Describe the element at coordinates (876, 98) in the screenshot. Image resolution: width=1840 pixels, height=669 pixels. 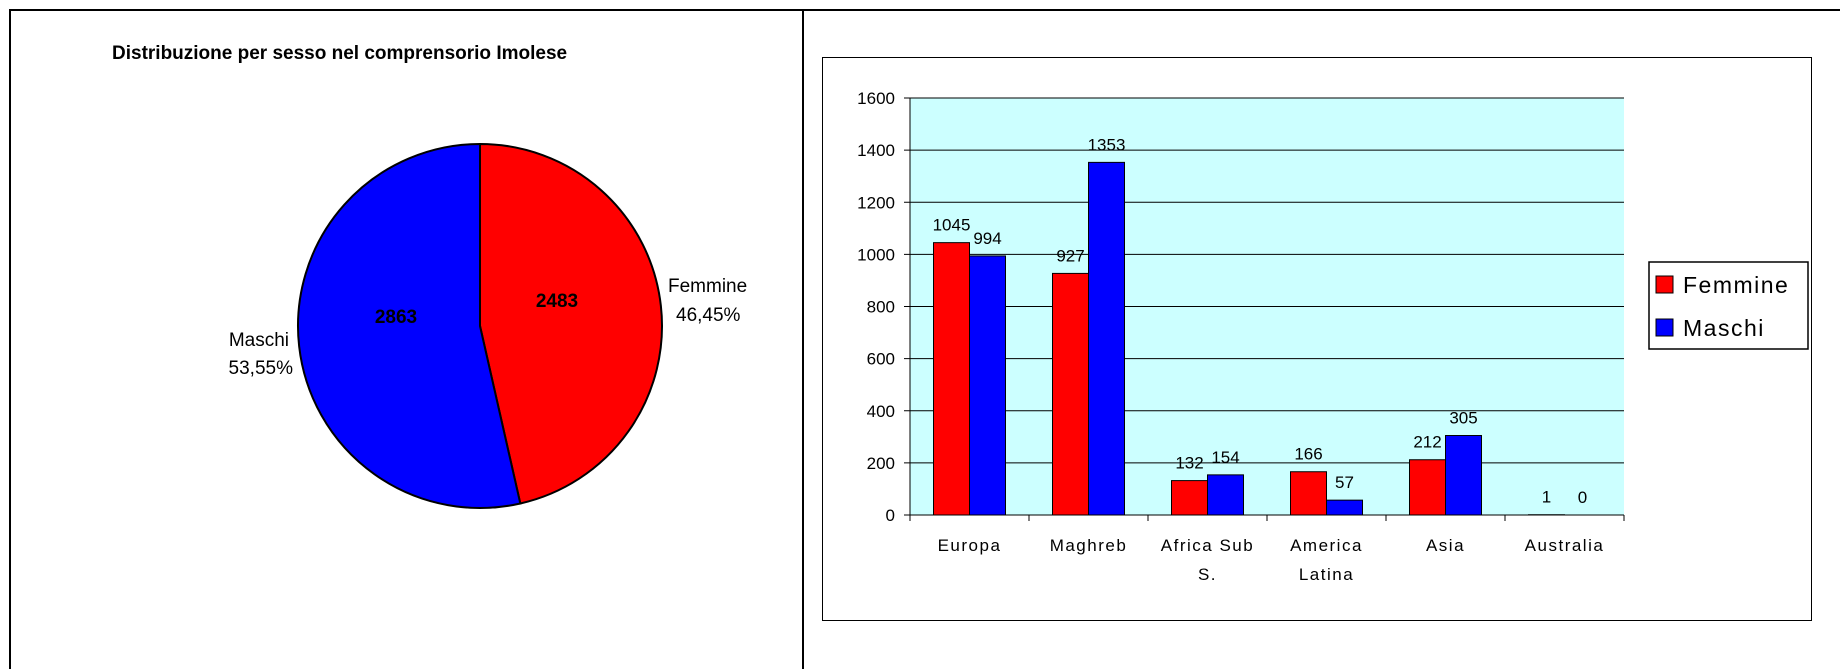
I see `y-tick-label: 1600` at that location.